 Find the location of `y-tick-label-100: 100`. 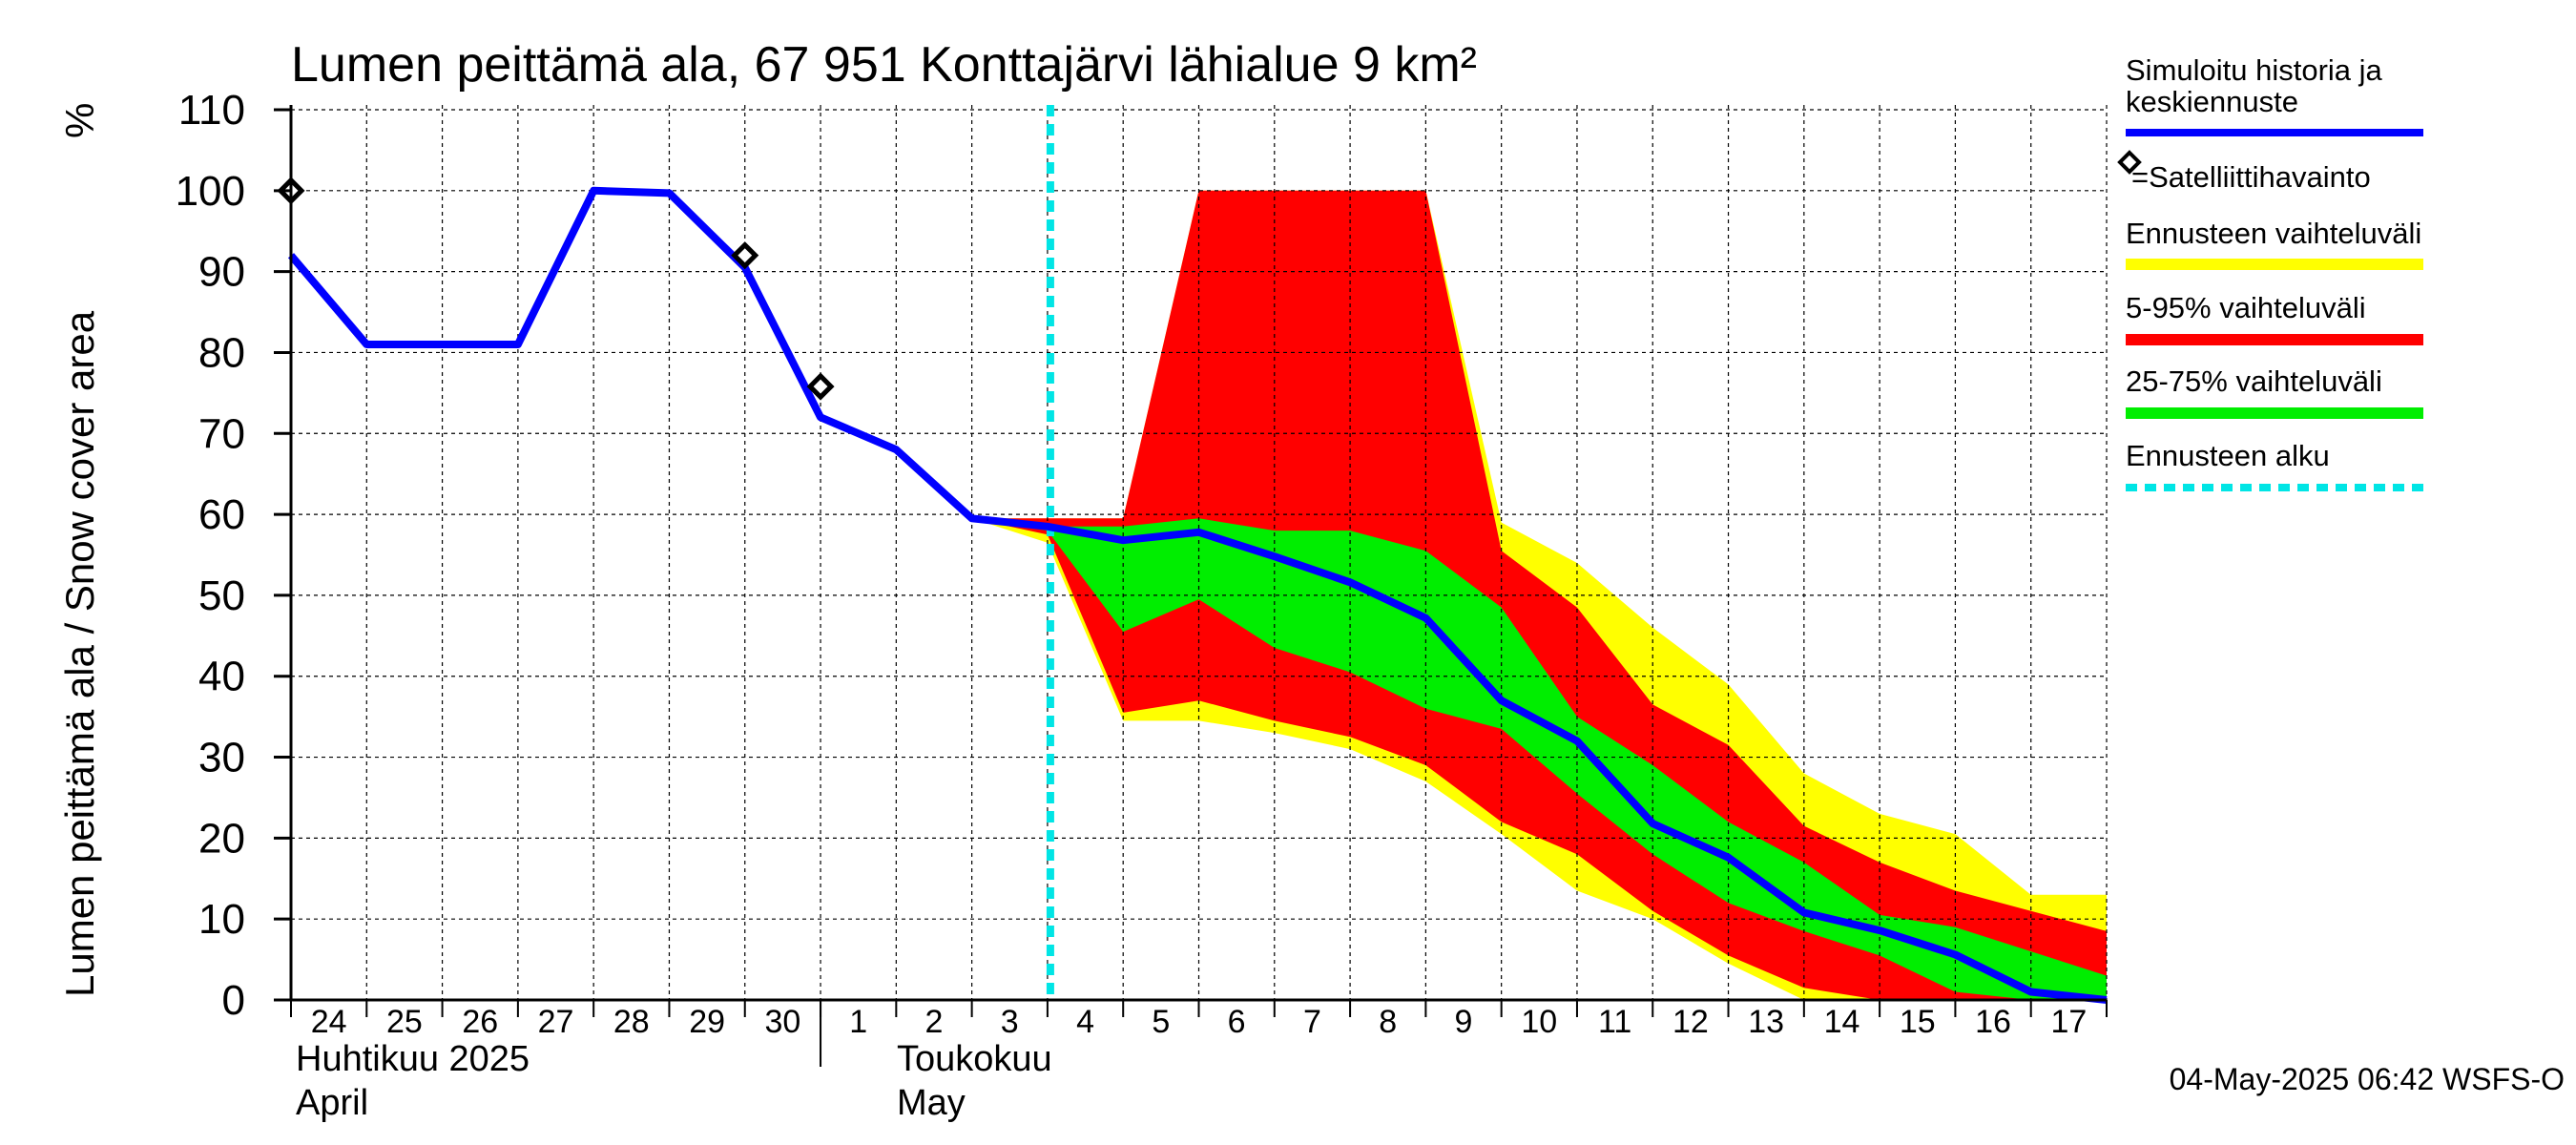

y-tick-label-100: 100 is located at coordinates (210, 192).